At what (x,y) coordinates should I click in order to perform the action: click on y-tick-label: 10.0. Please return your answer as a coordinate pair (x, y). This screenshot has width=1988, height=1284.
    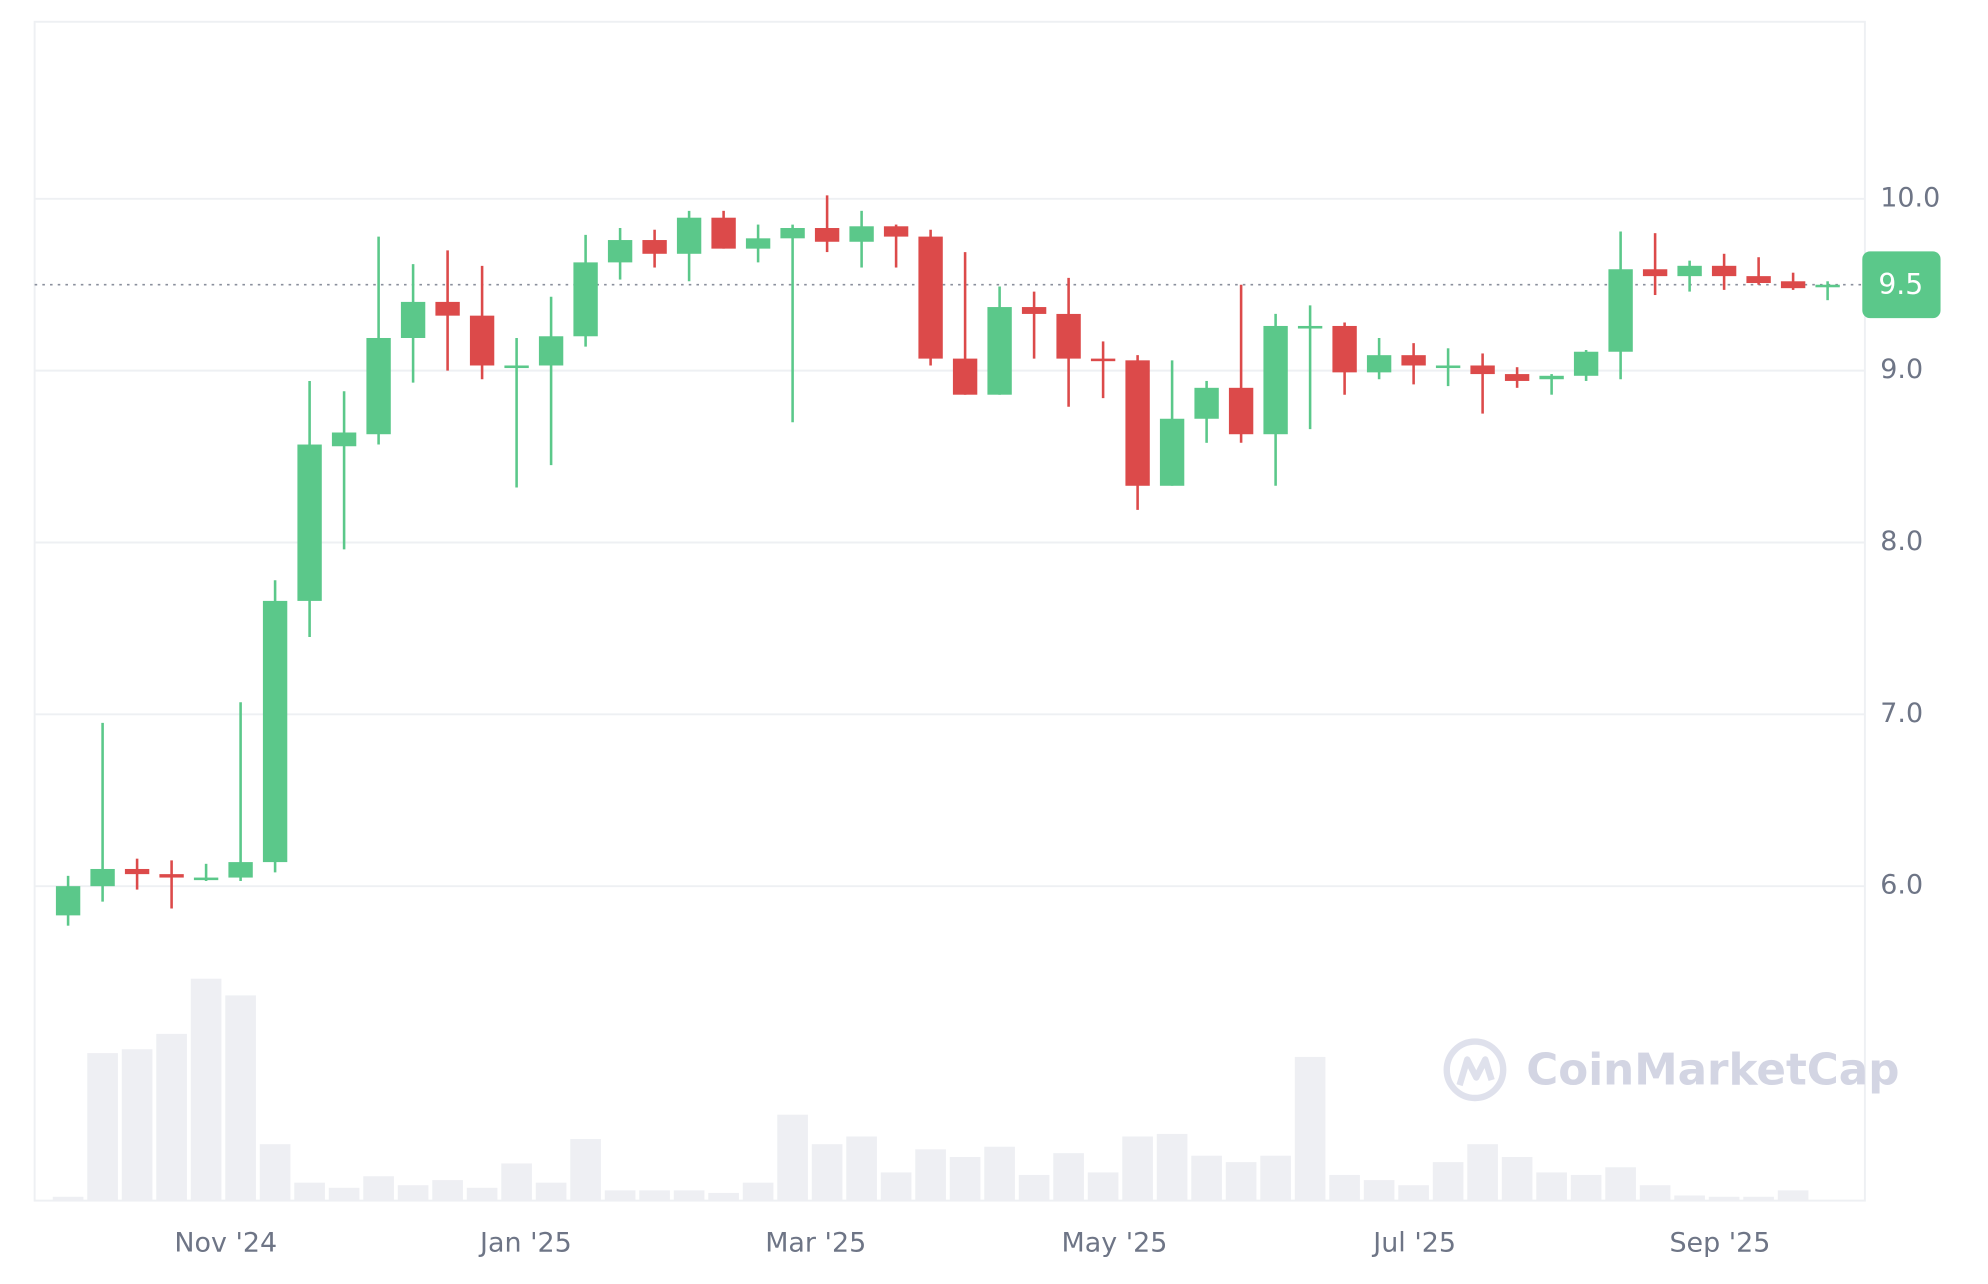
    Looking at the image, I should click on (1910, 197).